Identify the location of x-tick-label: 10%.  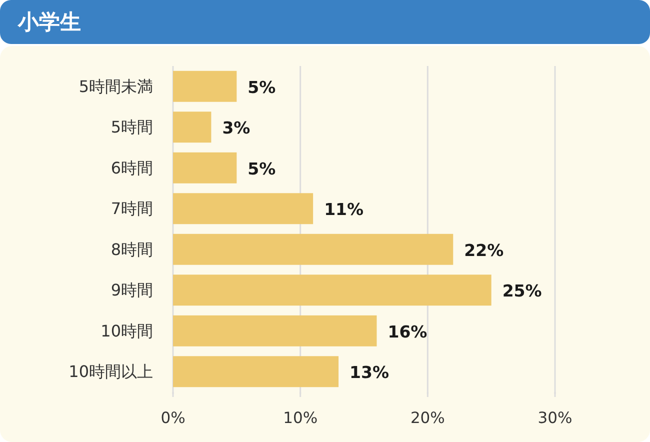
(300, 418).